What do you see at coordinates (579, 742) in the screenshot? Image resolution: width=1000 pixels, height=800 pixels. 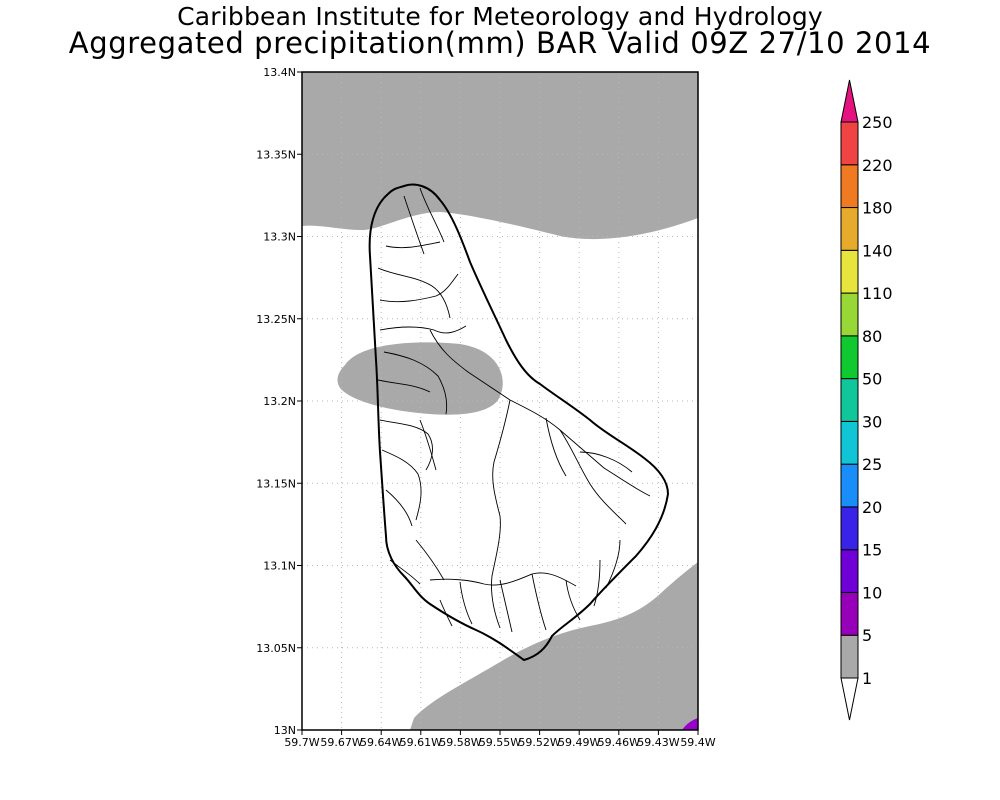 I see `lon-tick-label: 59.49W` at bounding box center [579, 742].